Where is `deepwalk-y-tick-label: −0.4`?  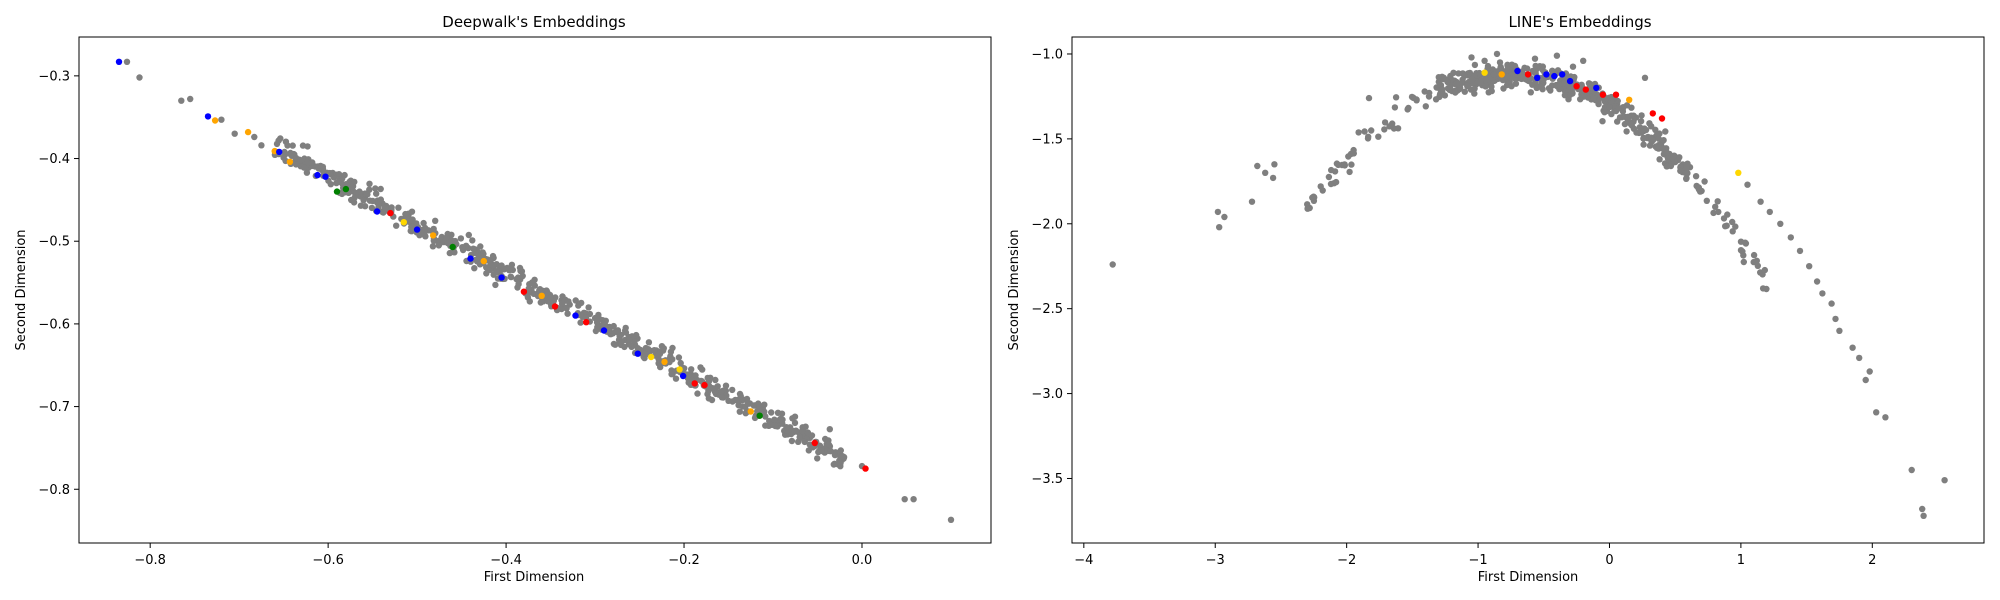
deepwalk-y-tick-label: −0.4 is located at coordinates (54, 159).